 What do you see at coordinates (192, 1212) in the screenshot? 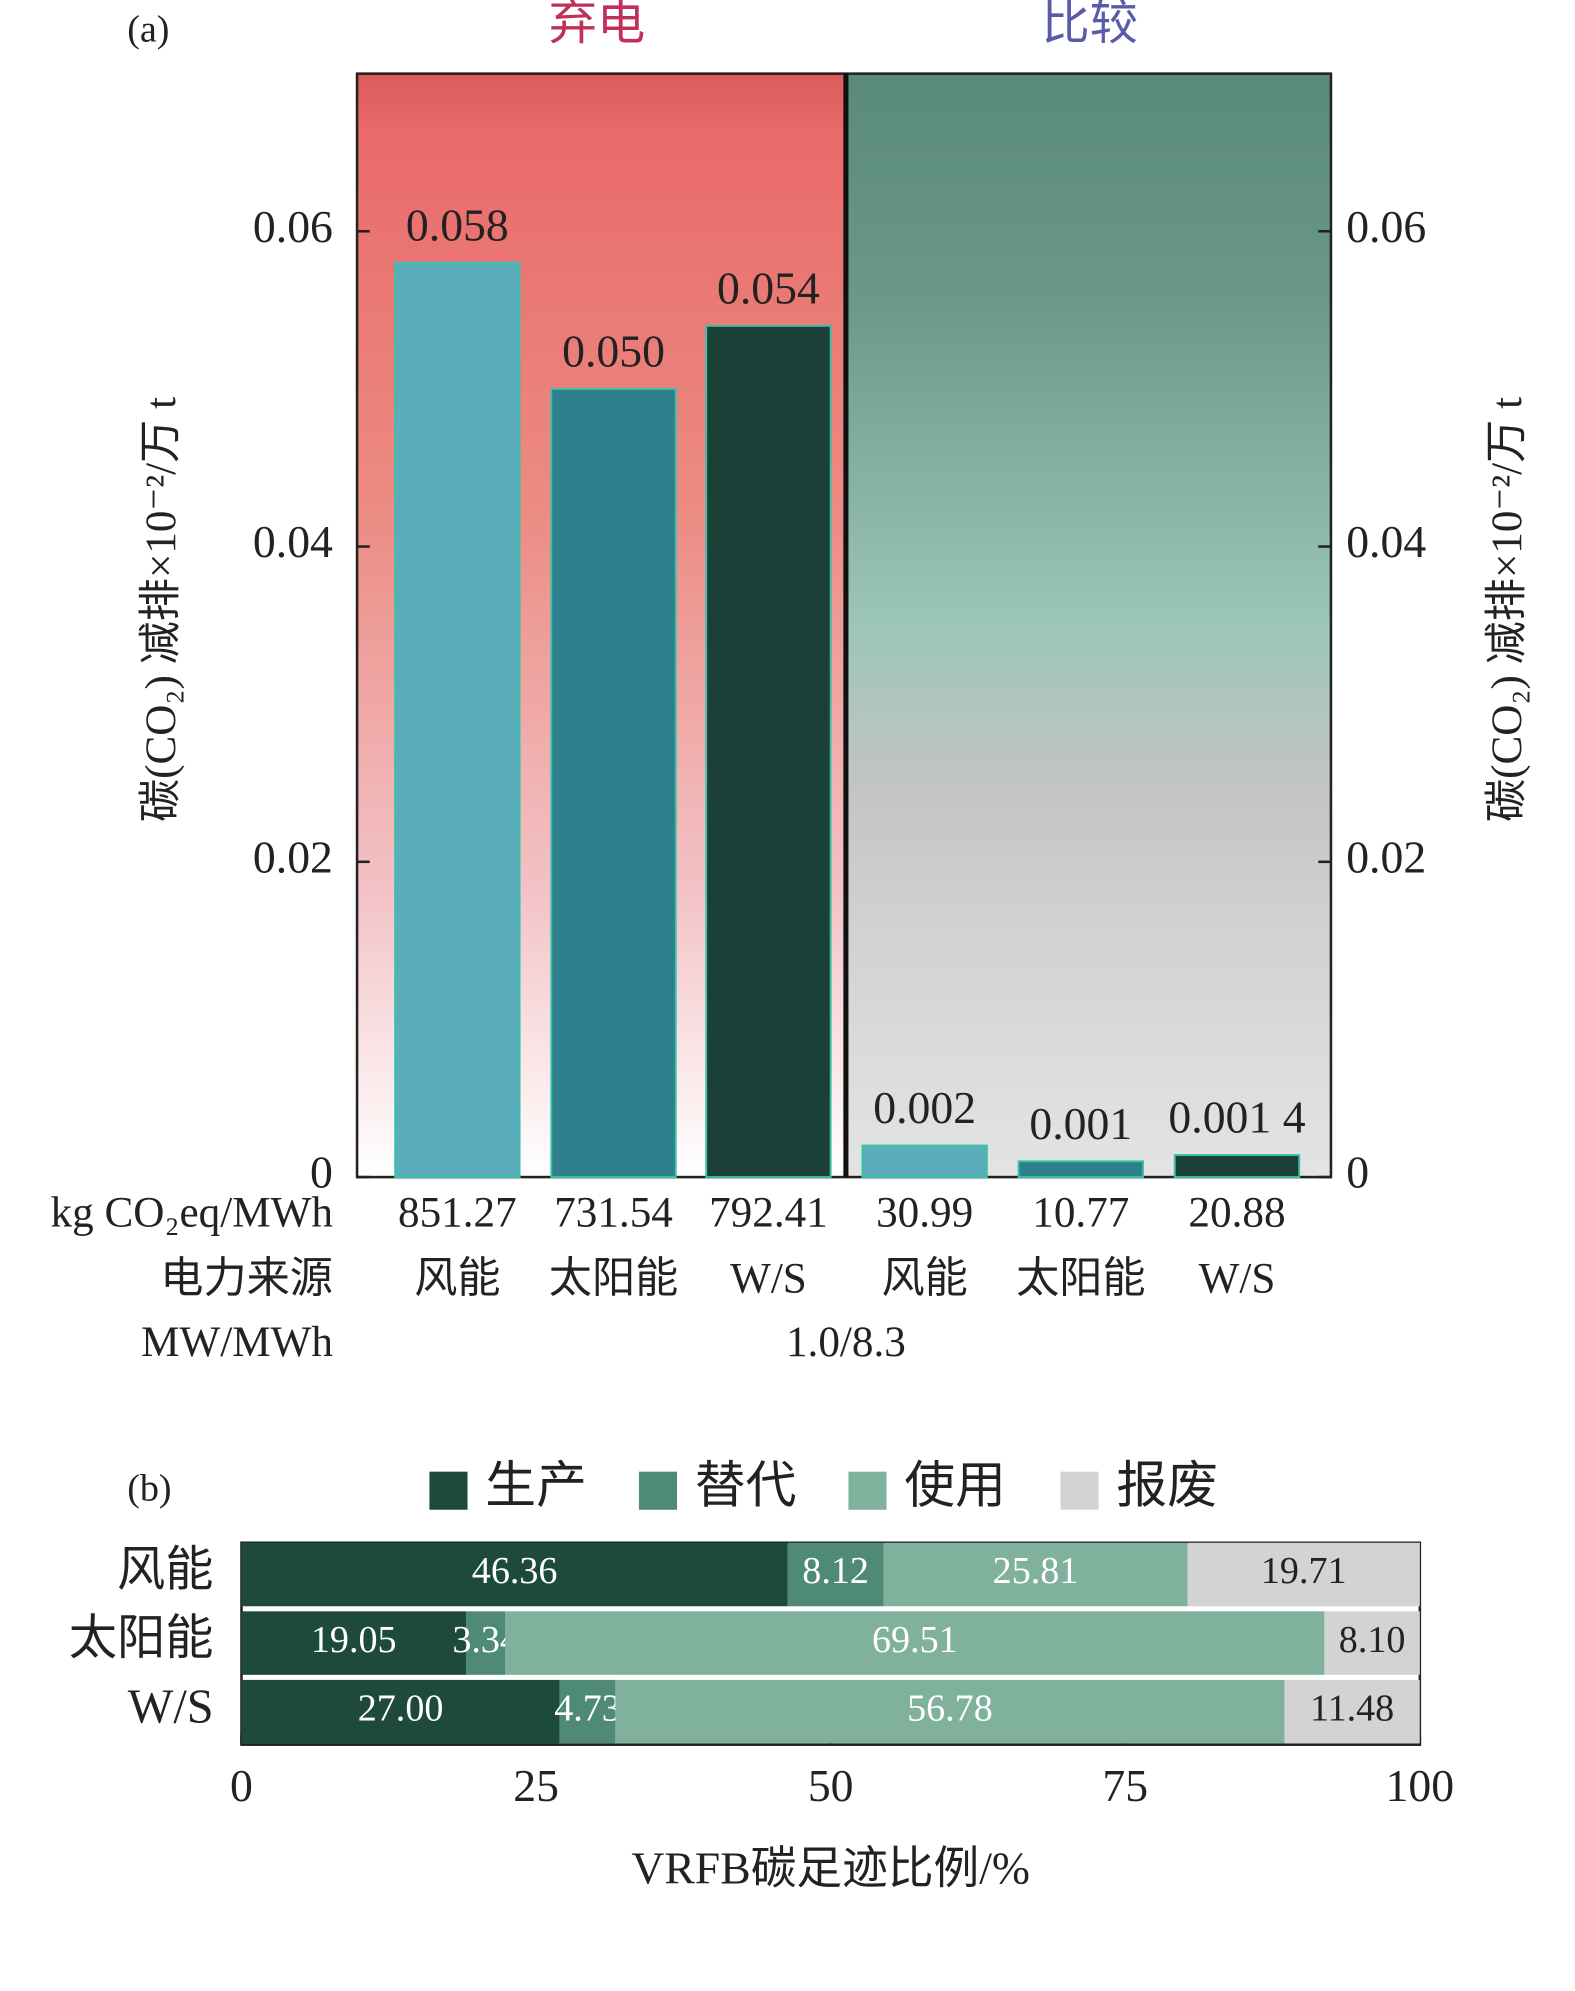
I see `row-label: kg CO₂eq/MWh` at bounding box center [192, 1212].